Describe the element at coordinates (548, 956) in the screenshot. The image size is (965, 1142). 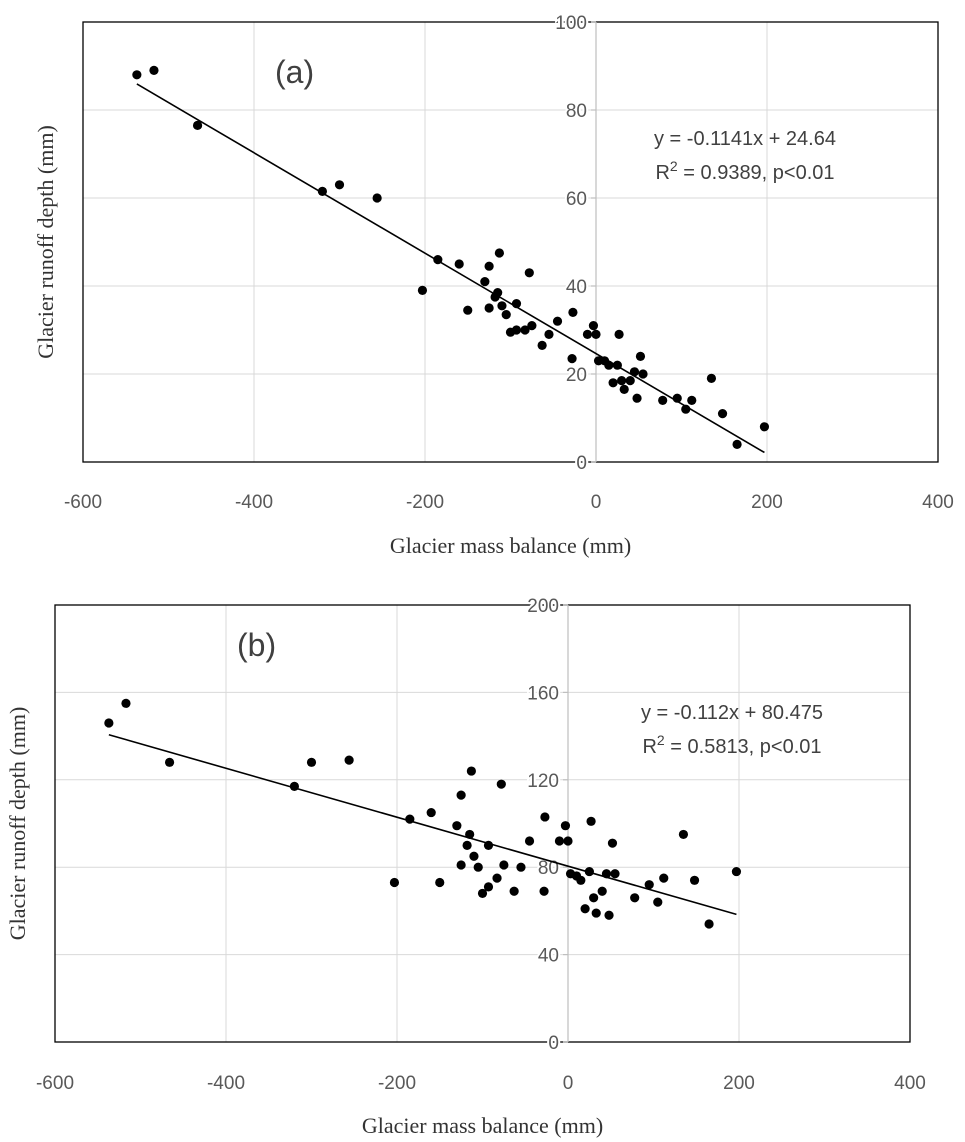
I see `y-tick-label: 40` at that location.